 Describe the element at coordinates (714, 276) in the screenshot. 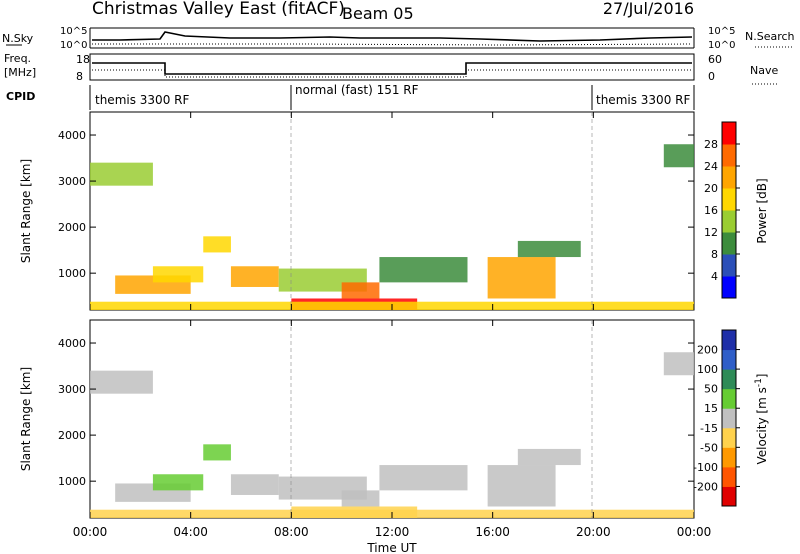

I see `power-colorbar-tick-label: 4` at that location.